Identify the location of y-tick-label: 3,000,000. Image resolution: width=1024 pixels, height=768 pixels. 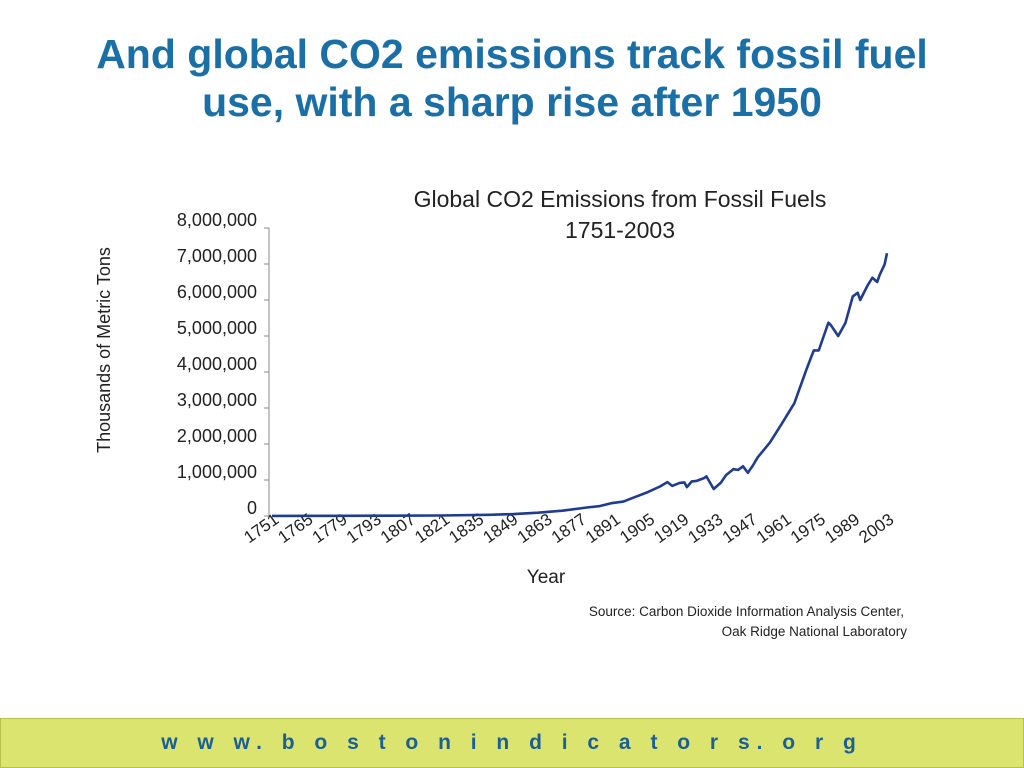
(217, 400).